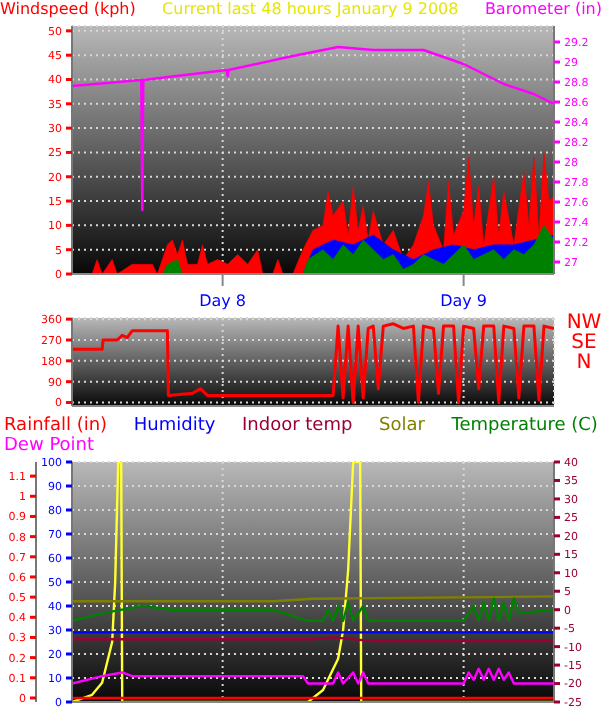 The height and width of the screenshot is (714, 602). I want to click on y2-axis-title: Barometer (in), so click(543, 10).